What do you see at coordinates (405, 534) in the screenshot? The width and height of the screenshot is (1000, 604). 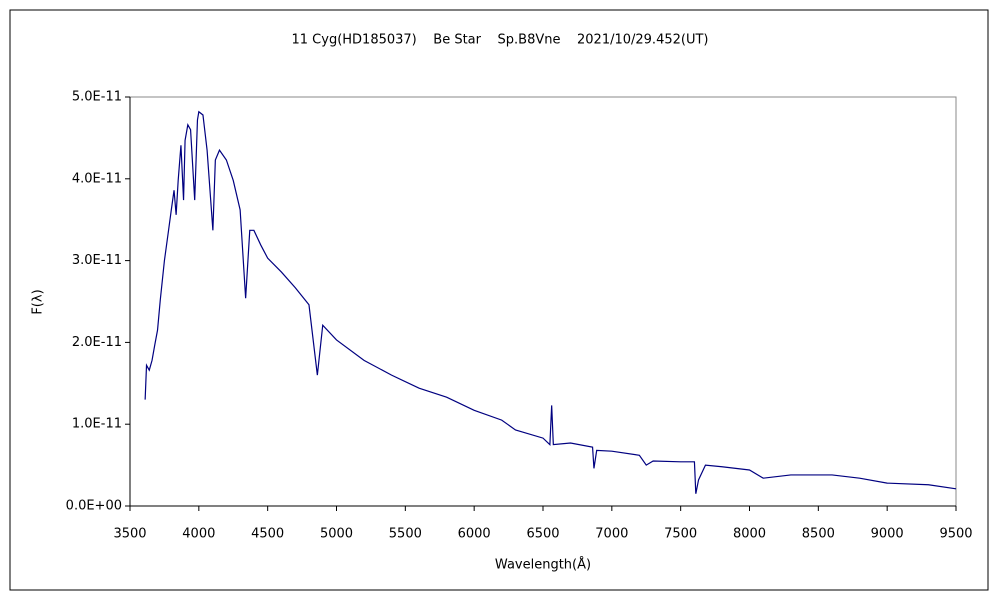 I see `x-tick-label: 5500` at bounding box center [405, 534].